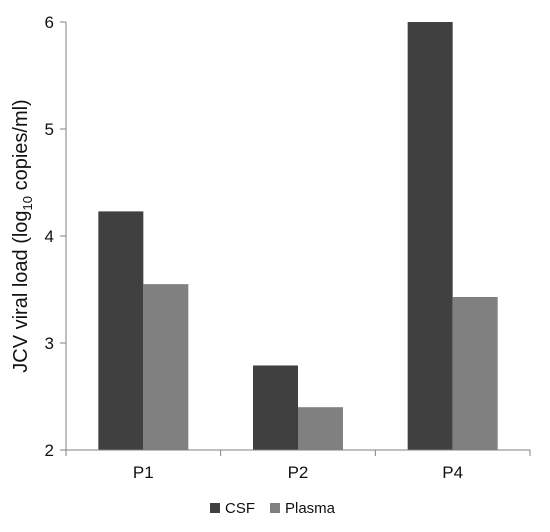 This screenshot has width=550, height=532. I want to click on y-ticks-group: 2 3 4 5 6, so click(55, 236).